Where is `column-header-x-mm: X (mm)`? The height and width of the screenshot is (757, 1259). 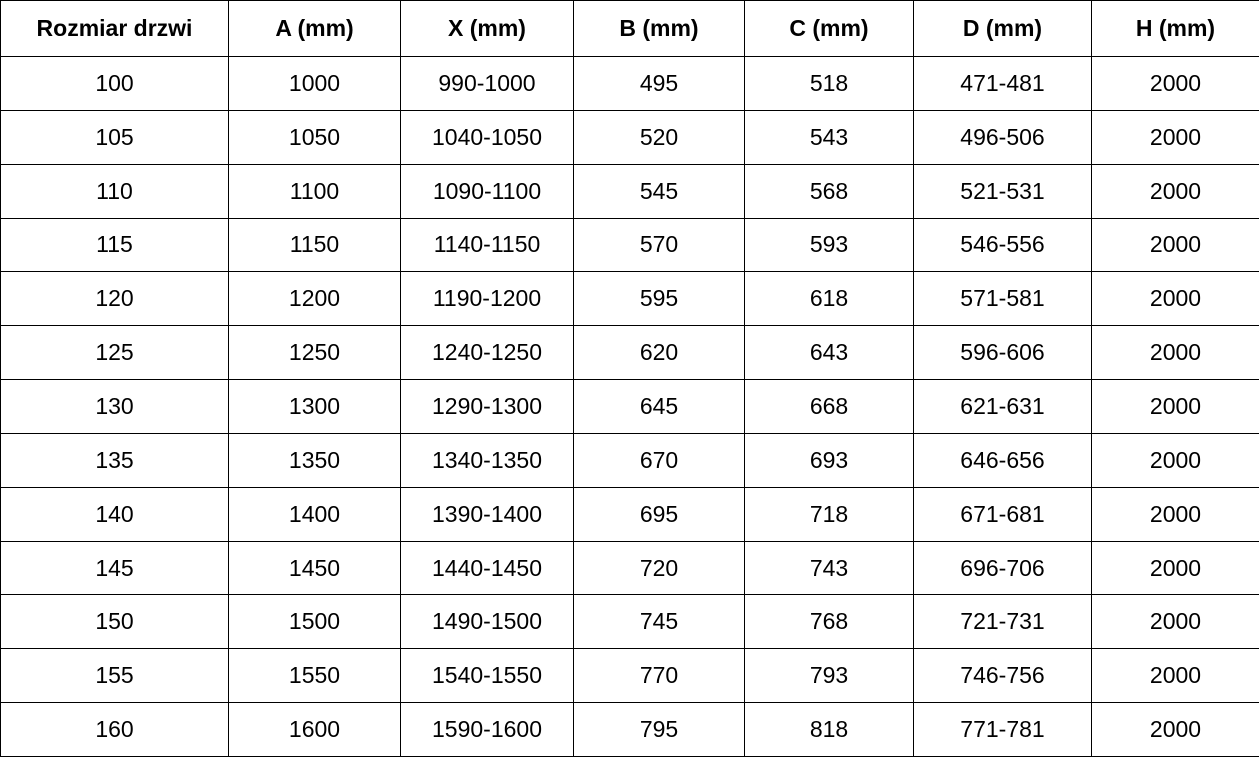
column-header-x-mm: X (mm) is located at coordinates (487, 28).